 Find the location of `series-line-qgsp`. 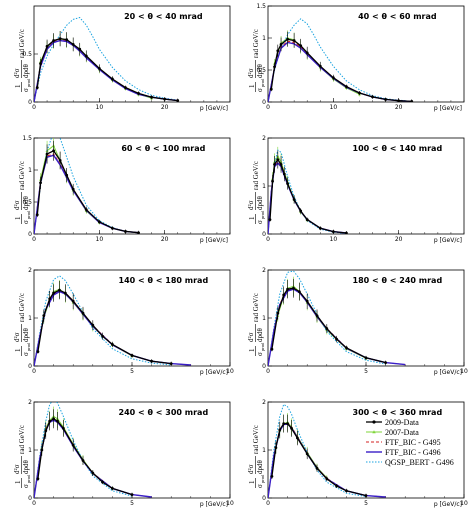

series-line-qgsp is located at coordinates (106, 59).